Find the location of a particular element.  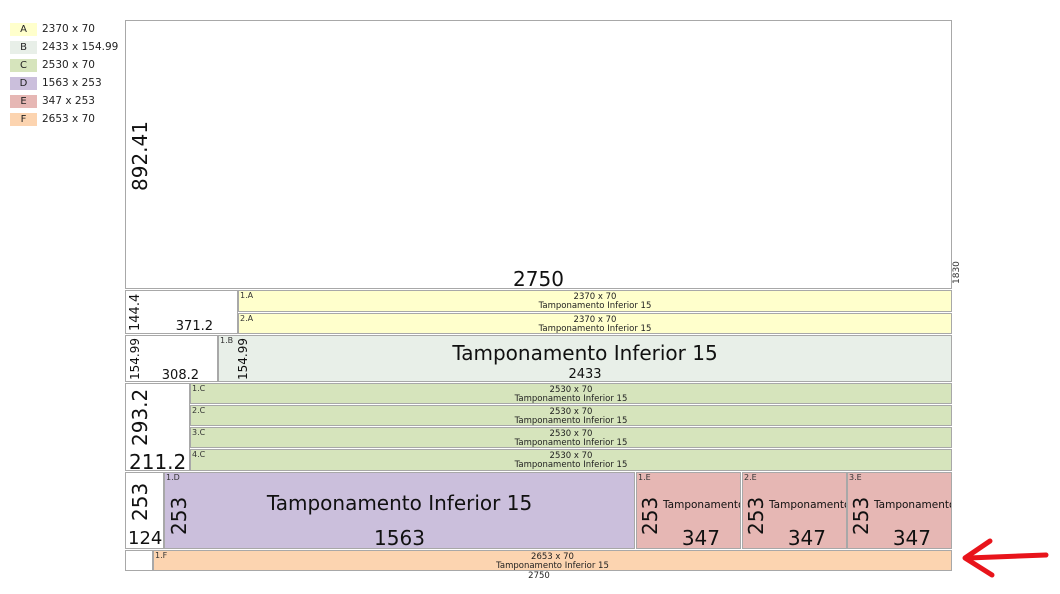

legend-size-c: 2530 x 70 is located at coordinates (68, 65).